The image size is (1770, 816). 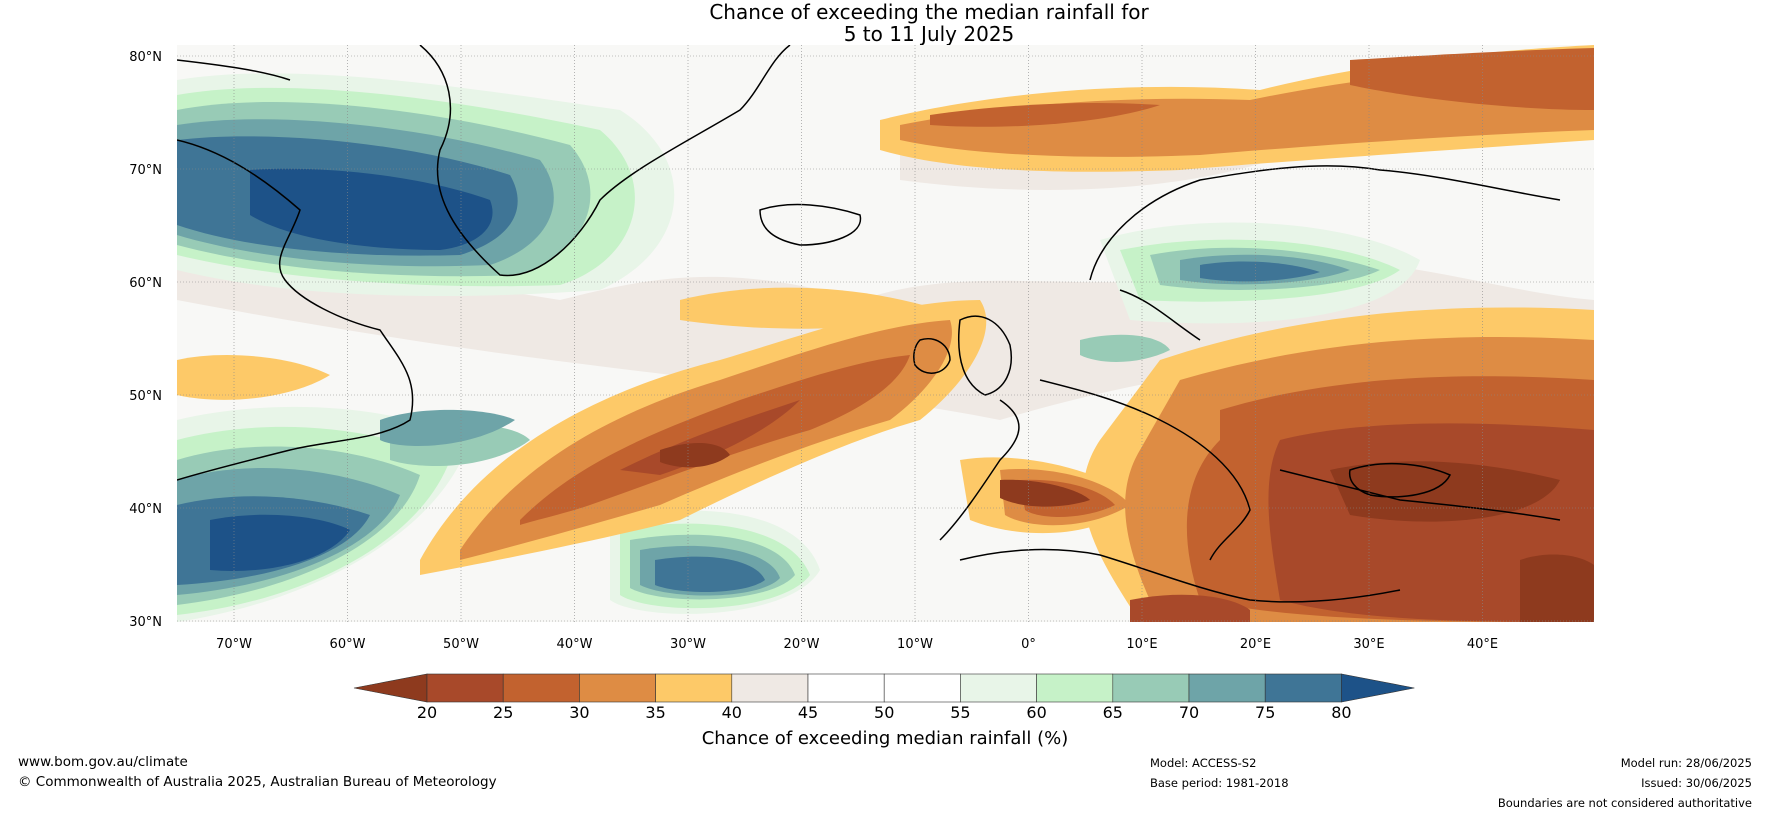 I want to click on colorbar-tick-label: 80, so click(x=1341, y=712).